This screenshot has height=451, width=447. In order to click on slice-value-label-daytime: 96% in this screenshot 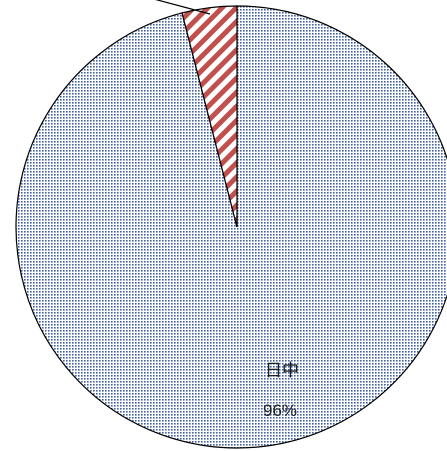, I will do `click(280, 410)`.